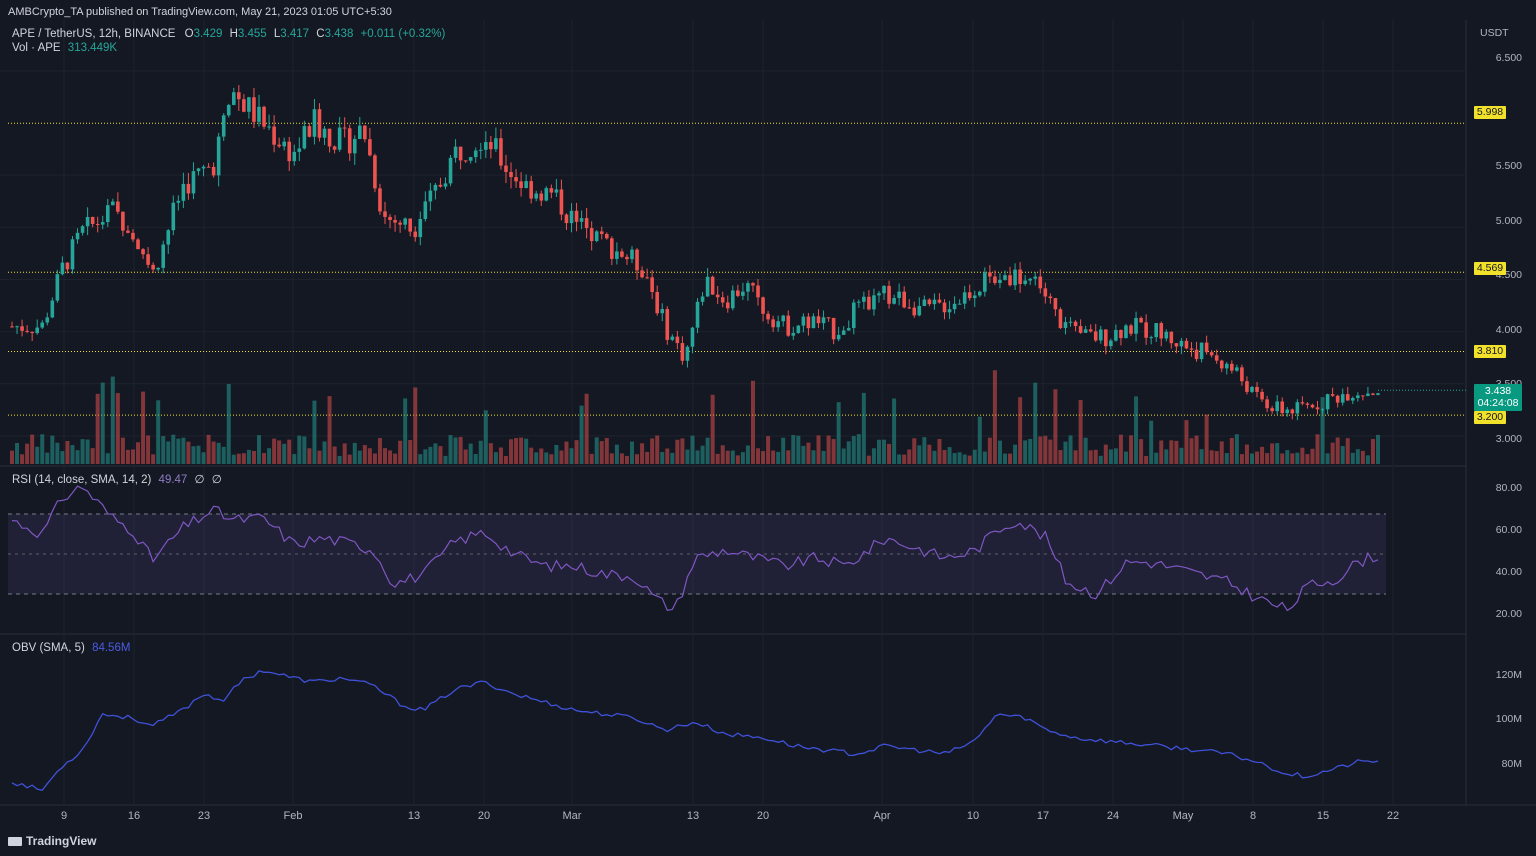  What do you see at coordinates (973, 816) in the screenshot?
I see `x-tick: 10` at bounding box center [973, 816].